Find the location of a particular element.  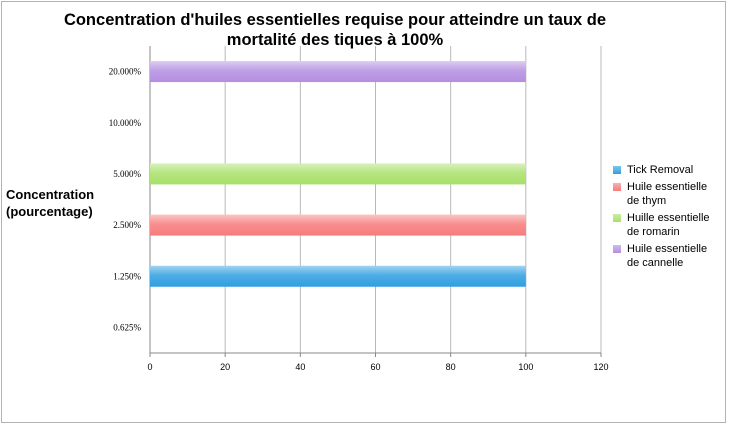

legend-label: Tick Removal is located at coordinates (660, 170).